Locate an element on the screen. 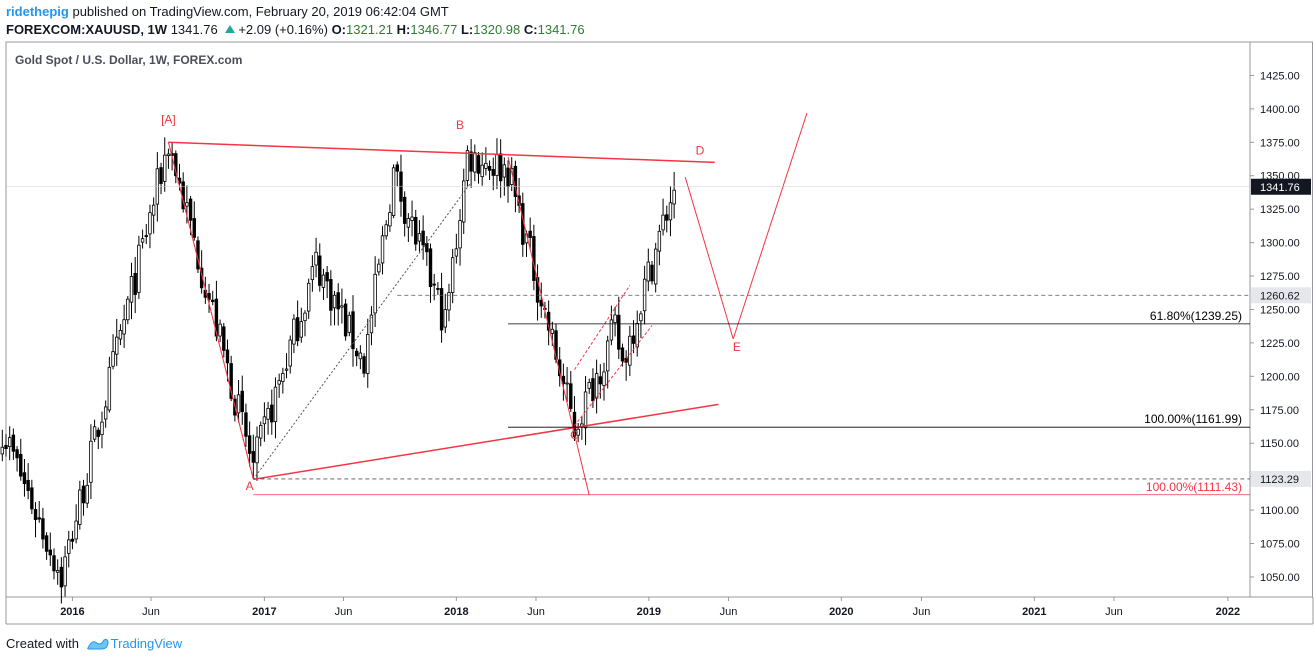 Image resolution: width=1314 pixels, height=661 pixels. y-tick-label: 1150.00 is located at coordinates (1279, 444).